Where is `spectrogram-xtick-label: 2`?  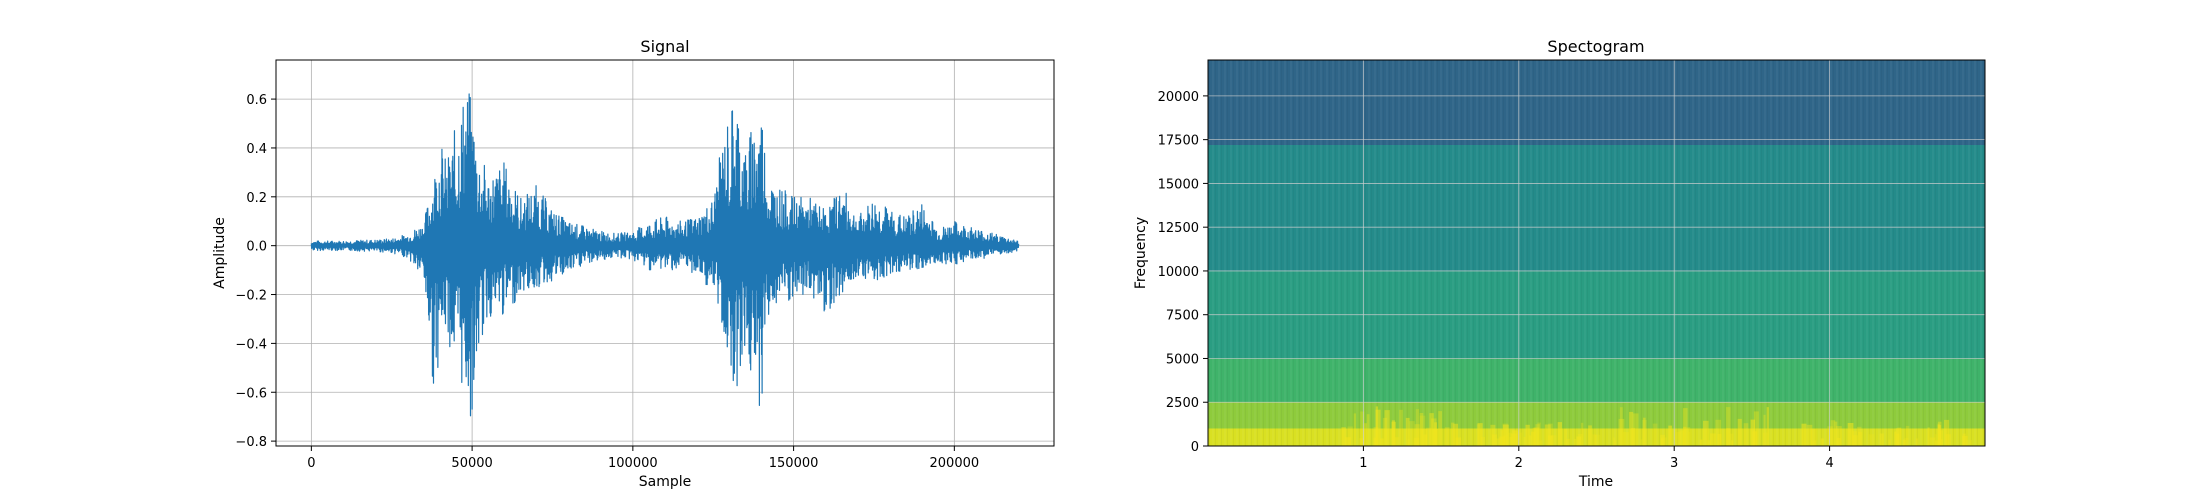 spectrogram-xtick-label: 2 is located at coordinates (1519, 463).